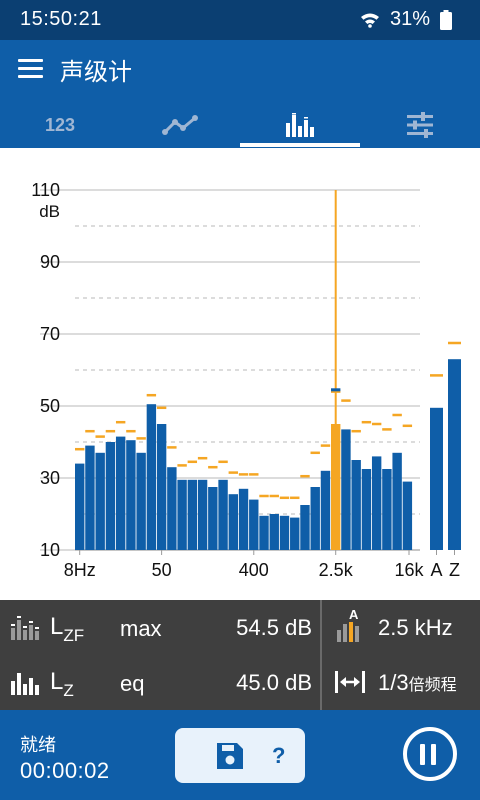 This screenshot has height=800, width=480. What do you see at coordinates (336, 390) in the screenshot?
I see `eq-marker` at bounding box center [336, 390].